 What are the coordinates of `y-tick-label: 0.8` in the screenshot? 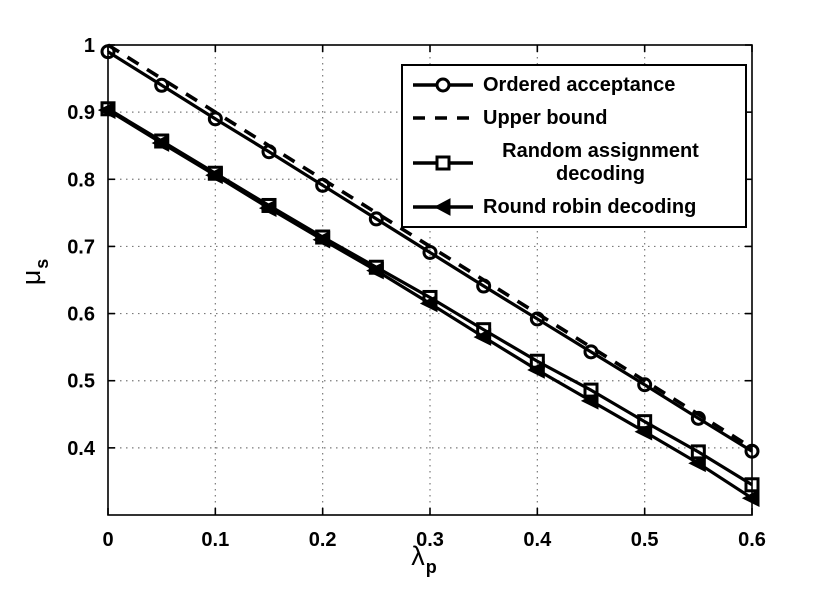 It's located at (81, 180).